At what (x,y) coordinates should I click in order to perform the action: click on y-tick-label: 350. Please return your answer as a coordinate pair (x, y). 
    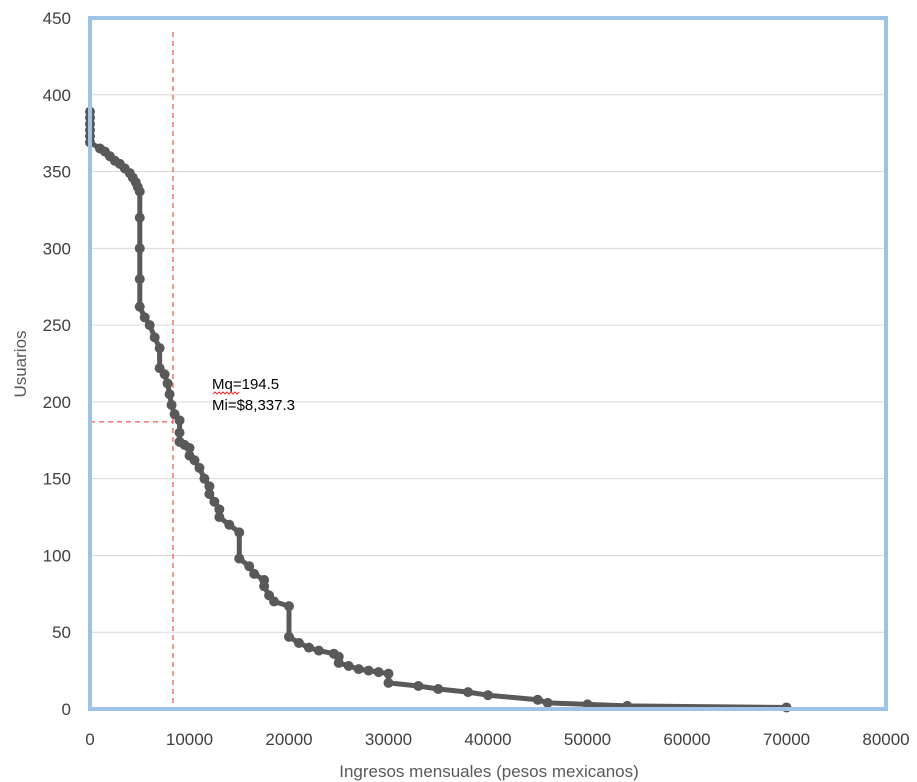
    Looking at the image, I should click on (57, 172).